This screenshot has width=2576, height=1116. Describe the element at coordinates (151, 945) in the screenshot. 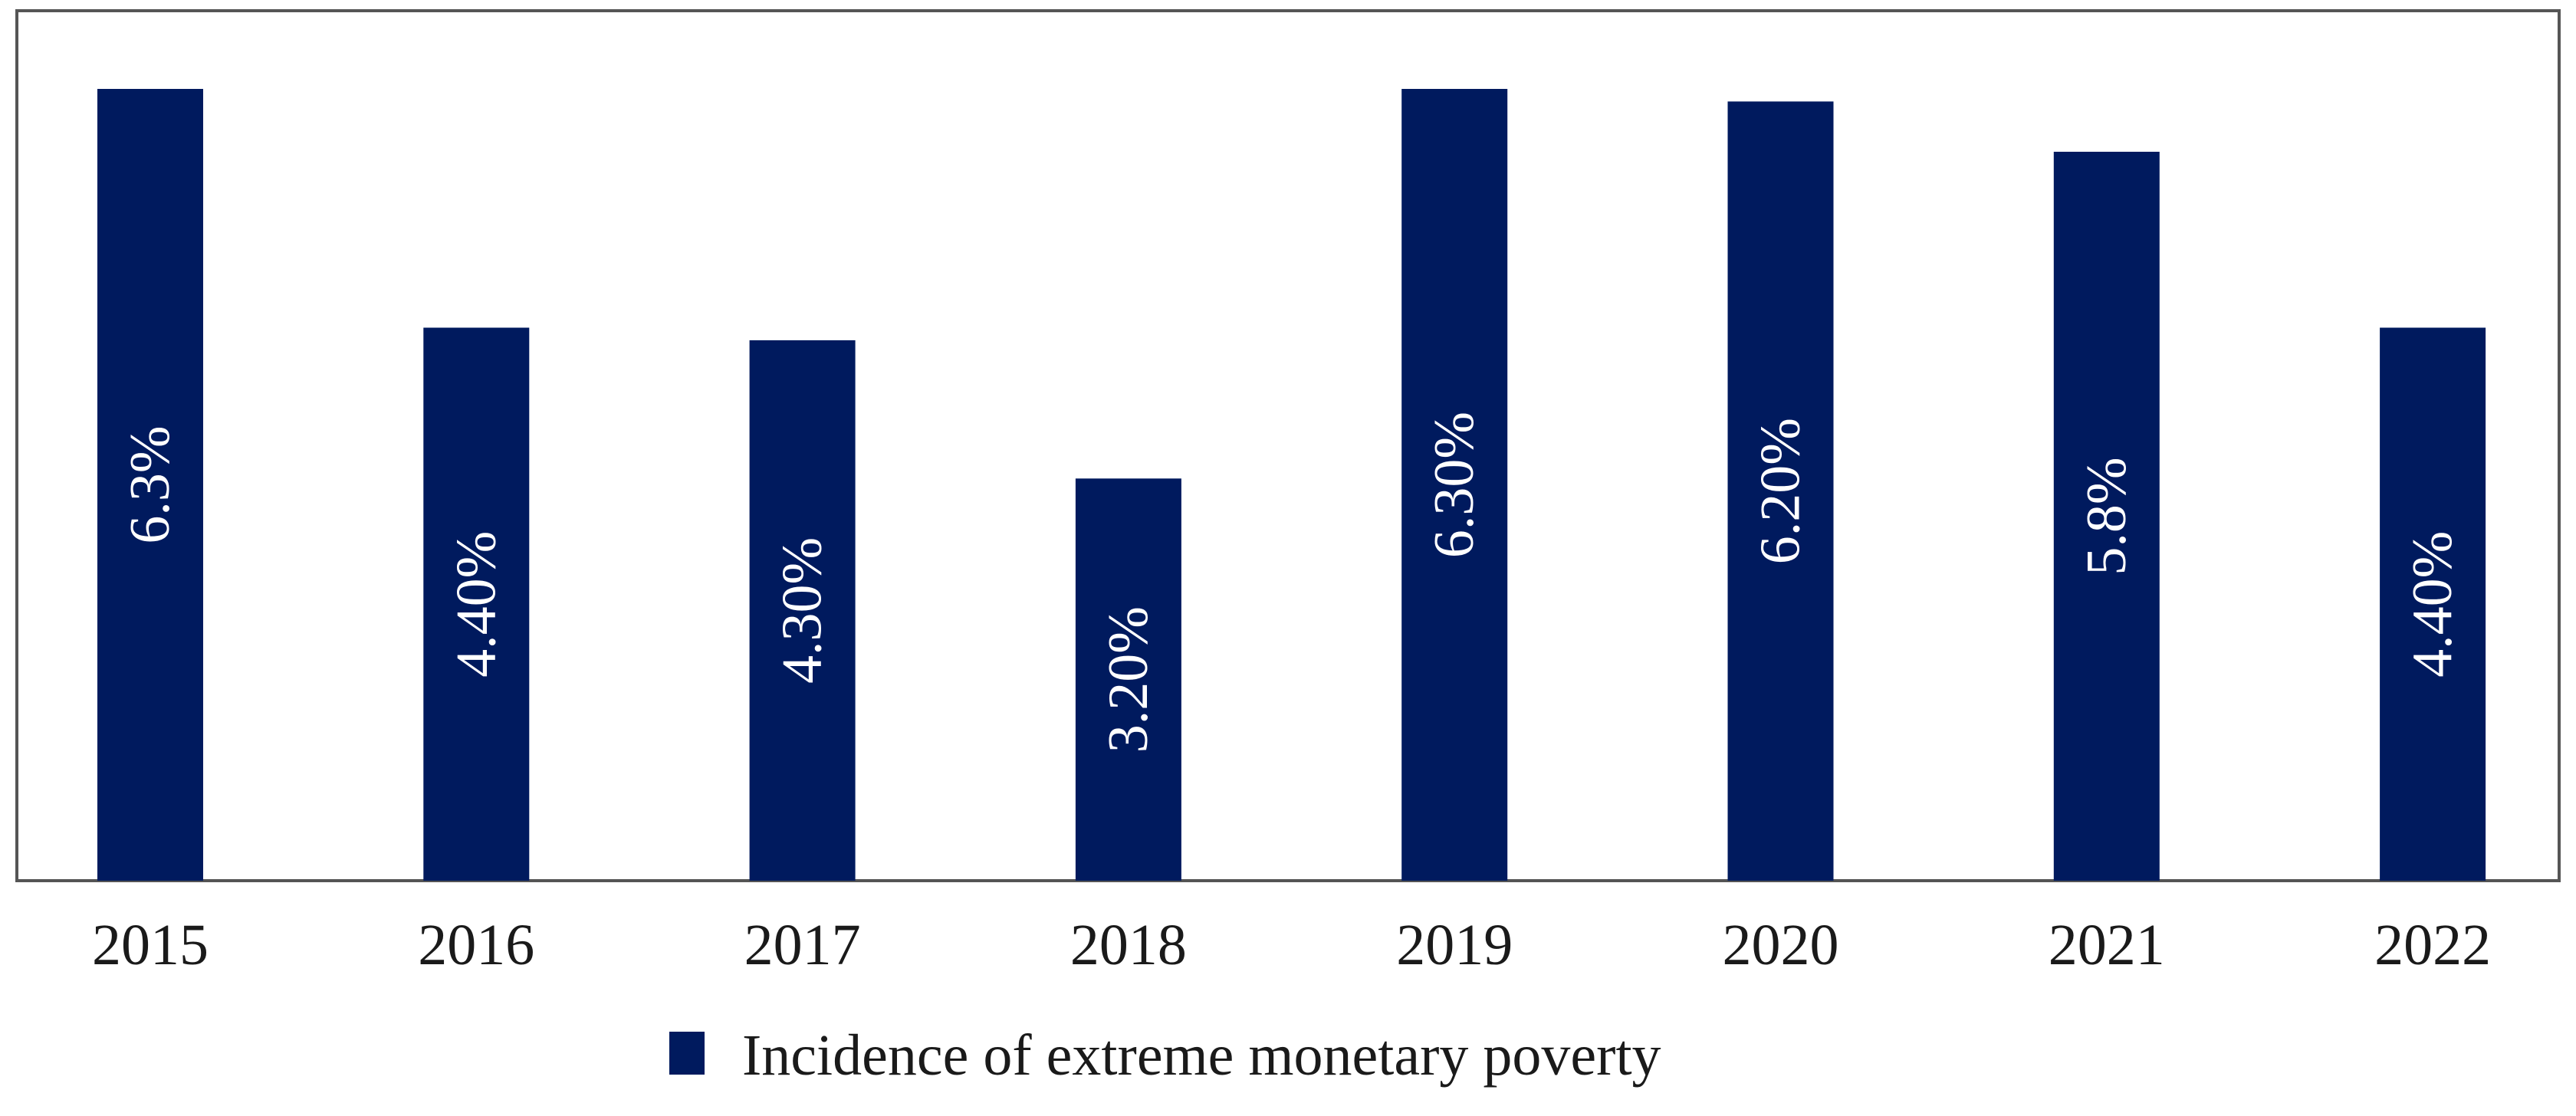

I see `x-tick-2015: 2015` at that location.